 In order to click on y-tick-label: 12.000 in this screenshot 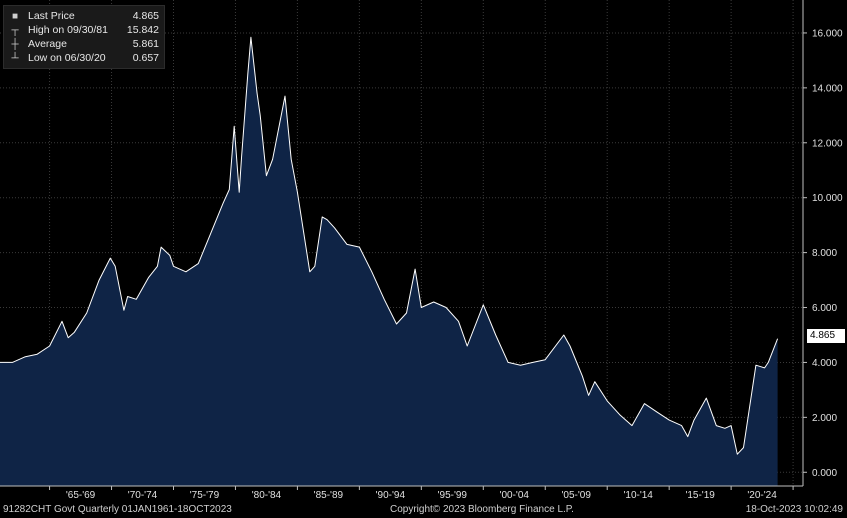, I will do `click(827, 143)`.